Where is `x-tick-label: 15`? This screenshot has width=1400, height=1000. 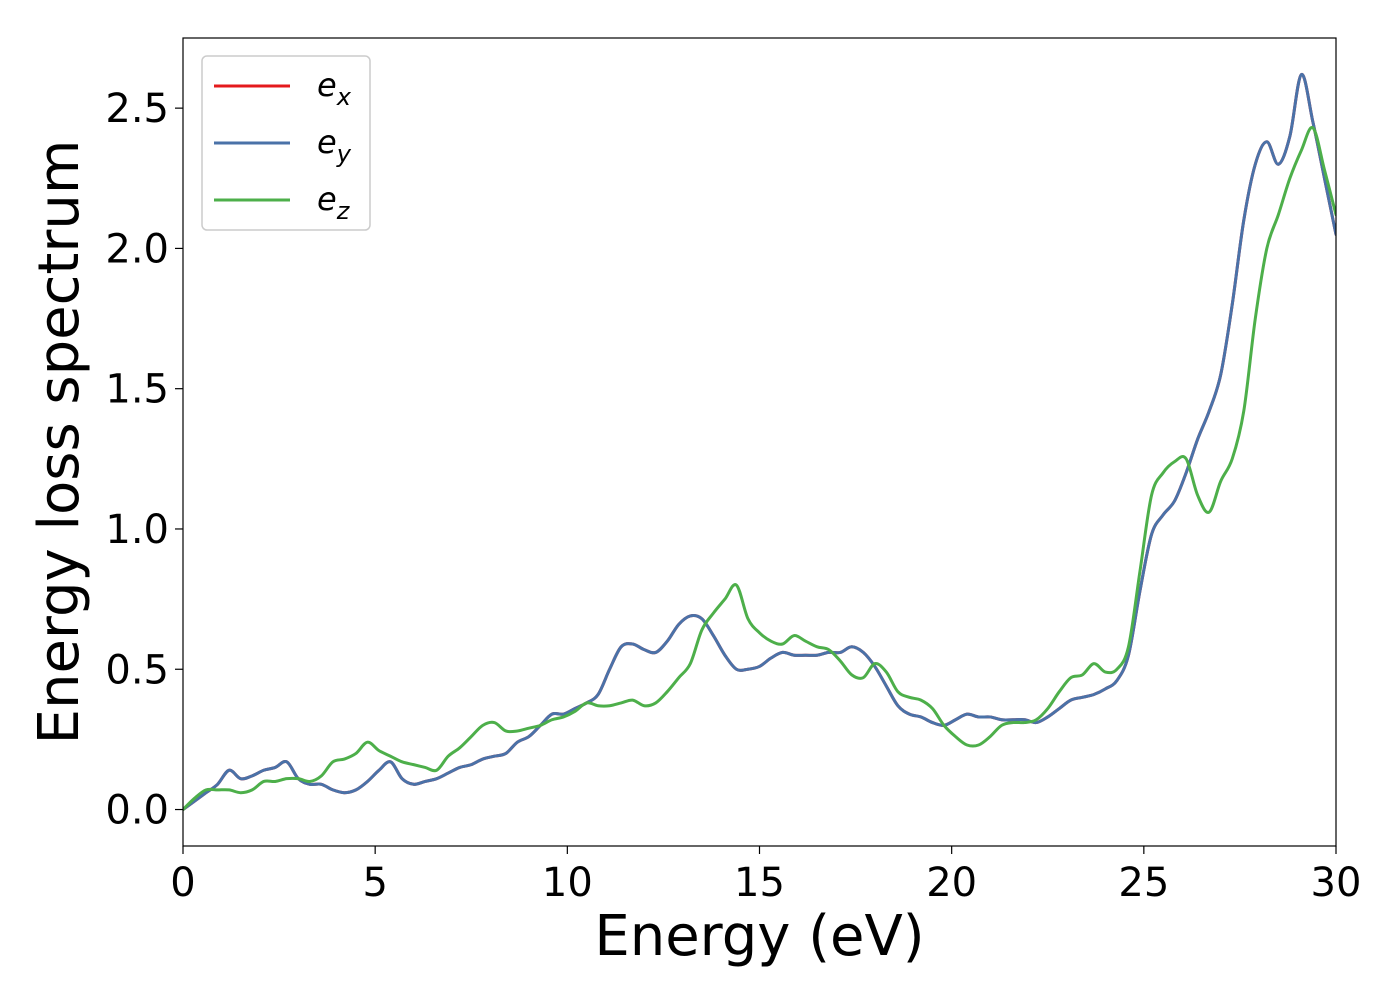
x-tick-label: 15 is located at coordinates (759, 883).